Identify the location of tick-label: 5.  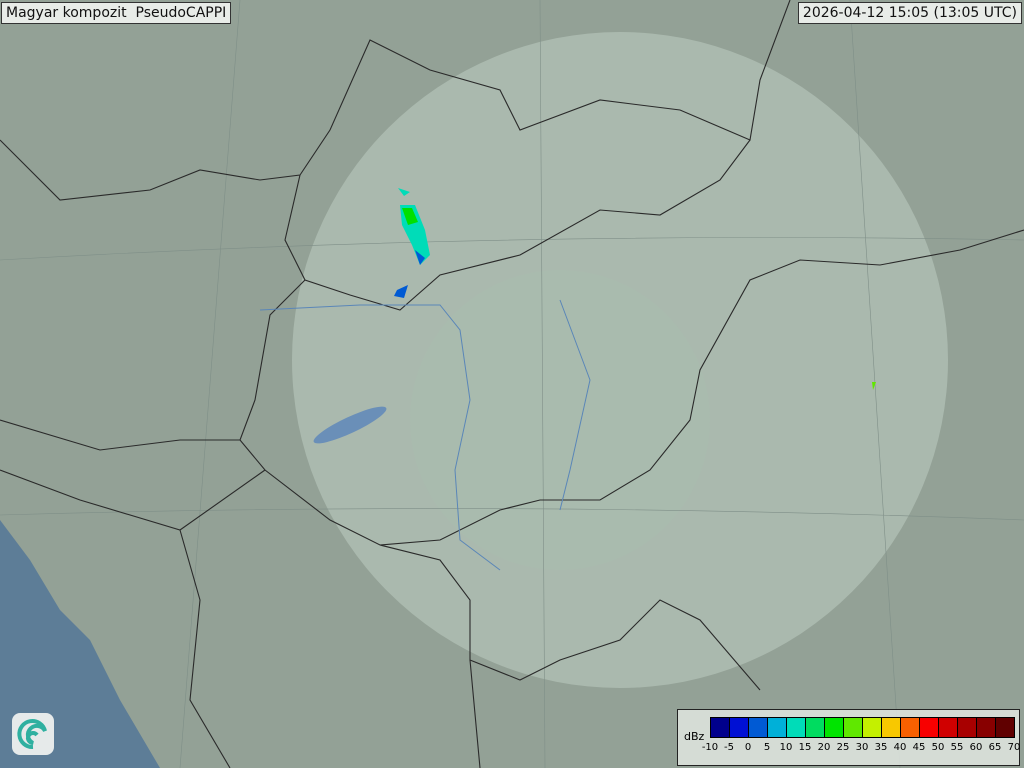
(767, 747).